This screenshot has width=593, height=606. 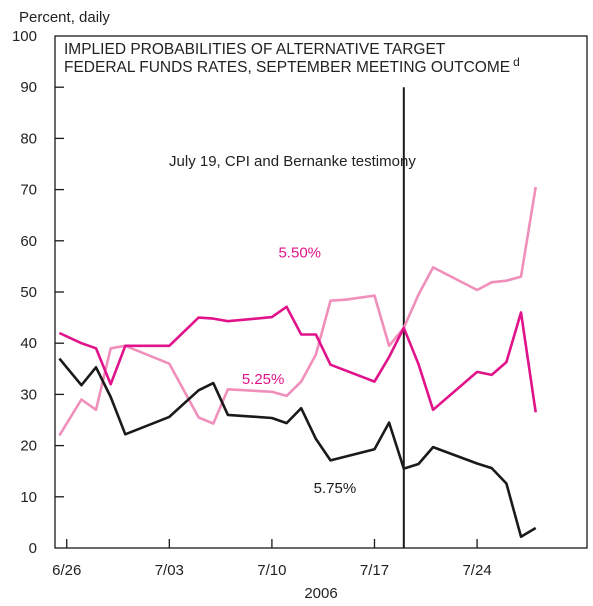 I want to click on y-tick-label: 50, so click(x=28, y=292).